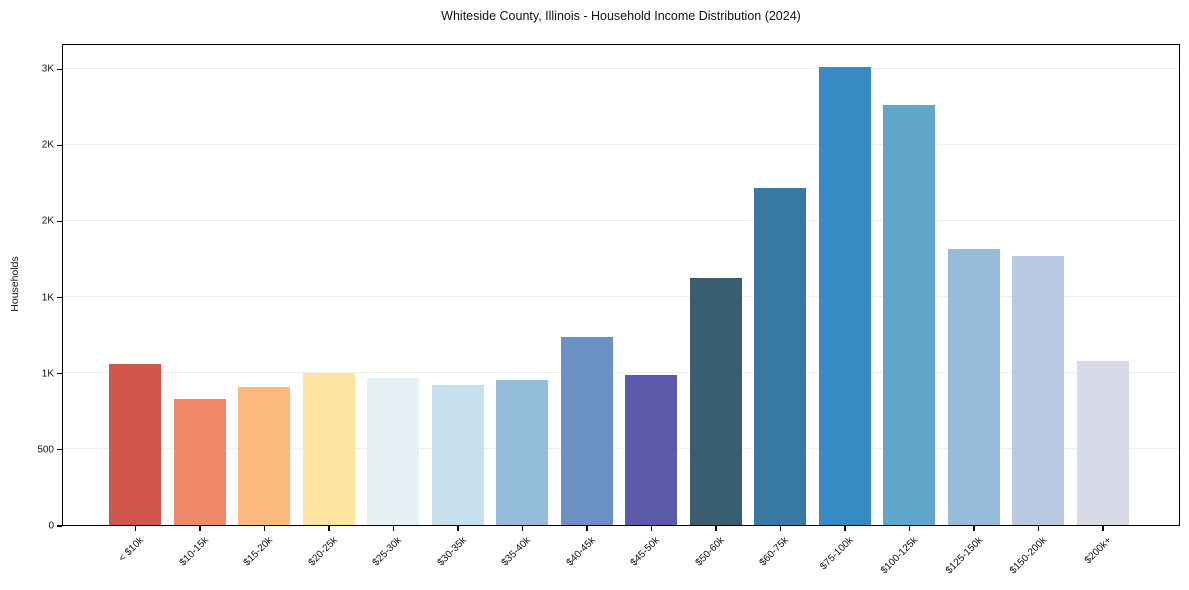 Image resolution: width=1189 pixels, height=590 pixels. Describe the element at coordinates (51, 526) in the screenshot. I see `y-tick-label: 0` at that location.